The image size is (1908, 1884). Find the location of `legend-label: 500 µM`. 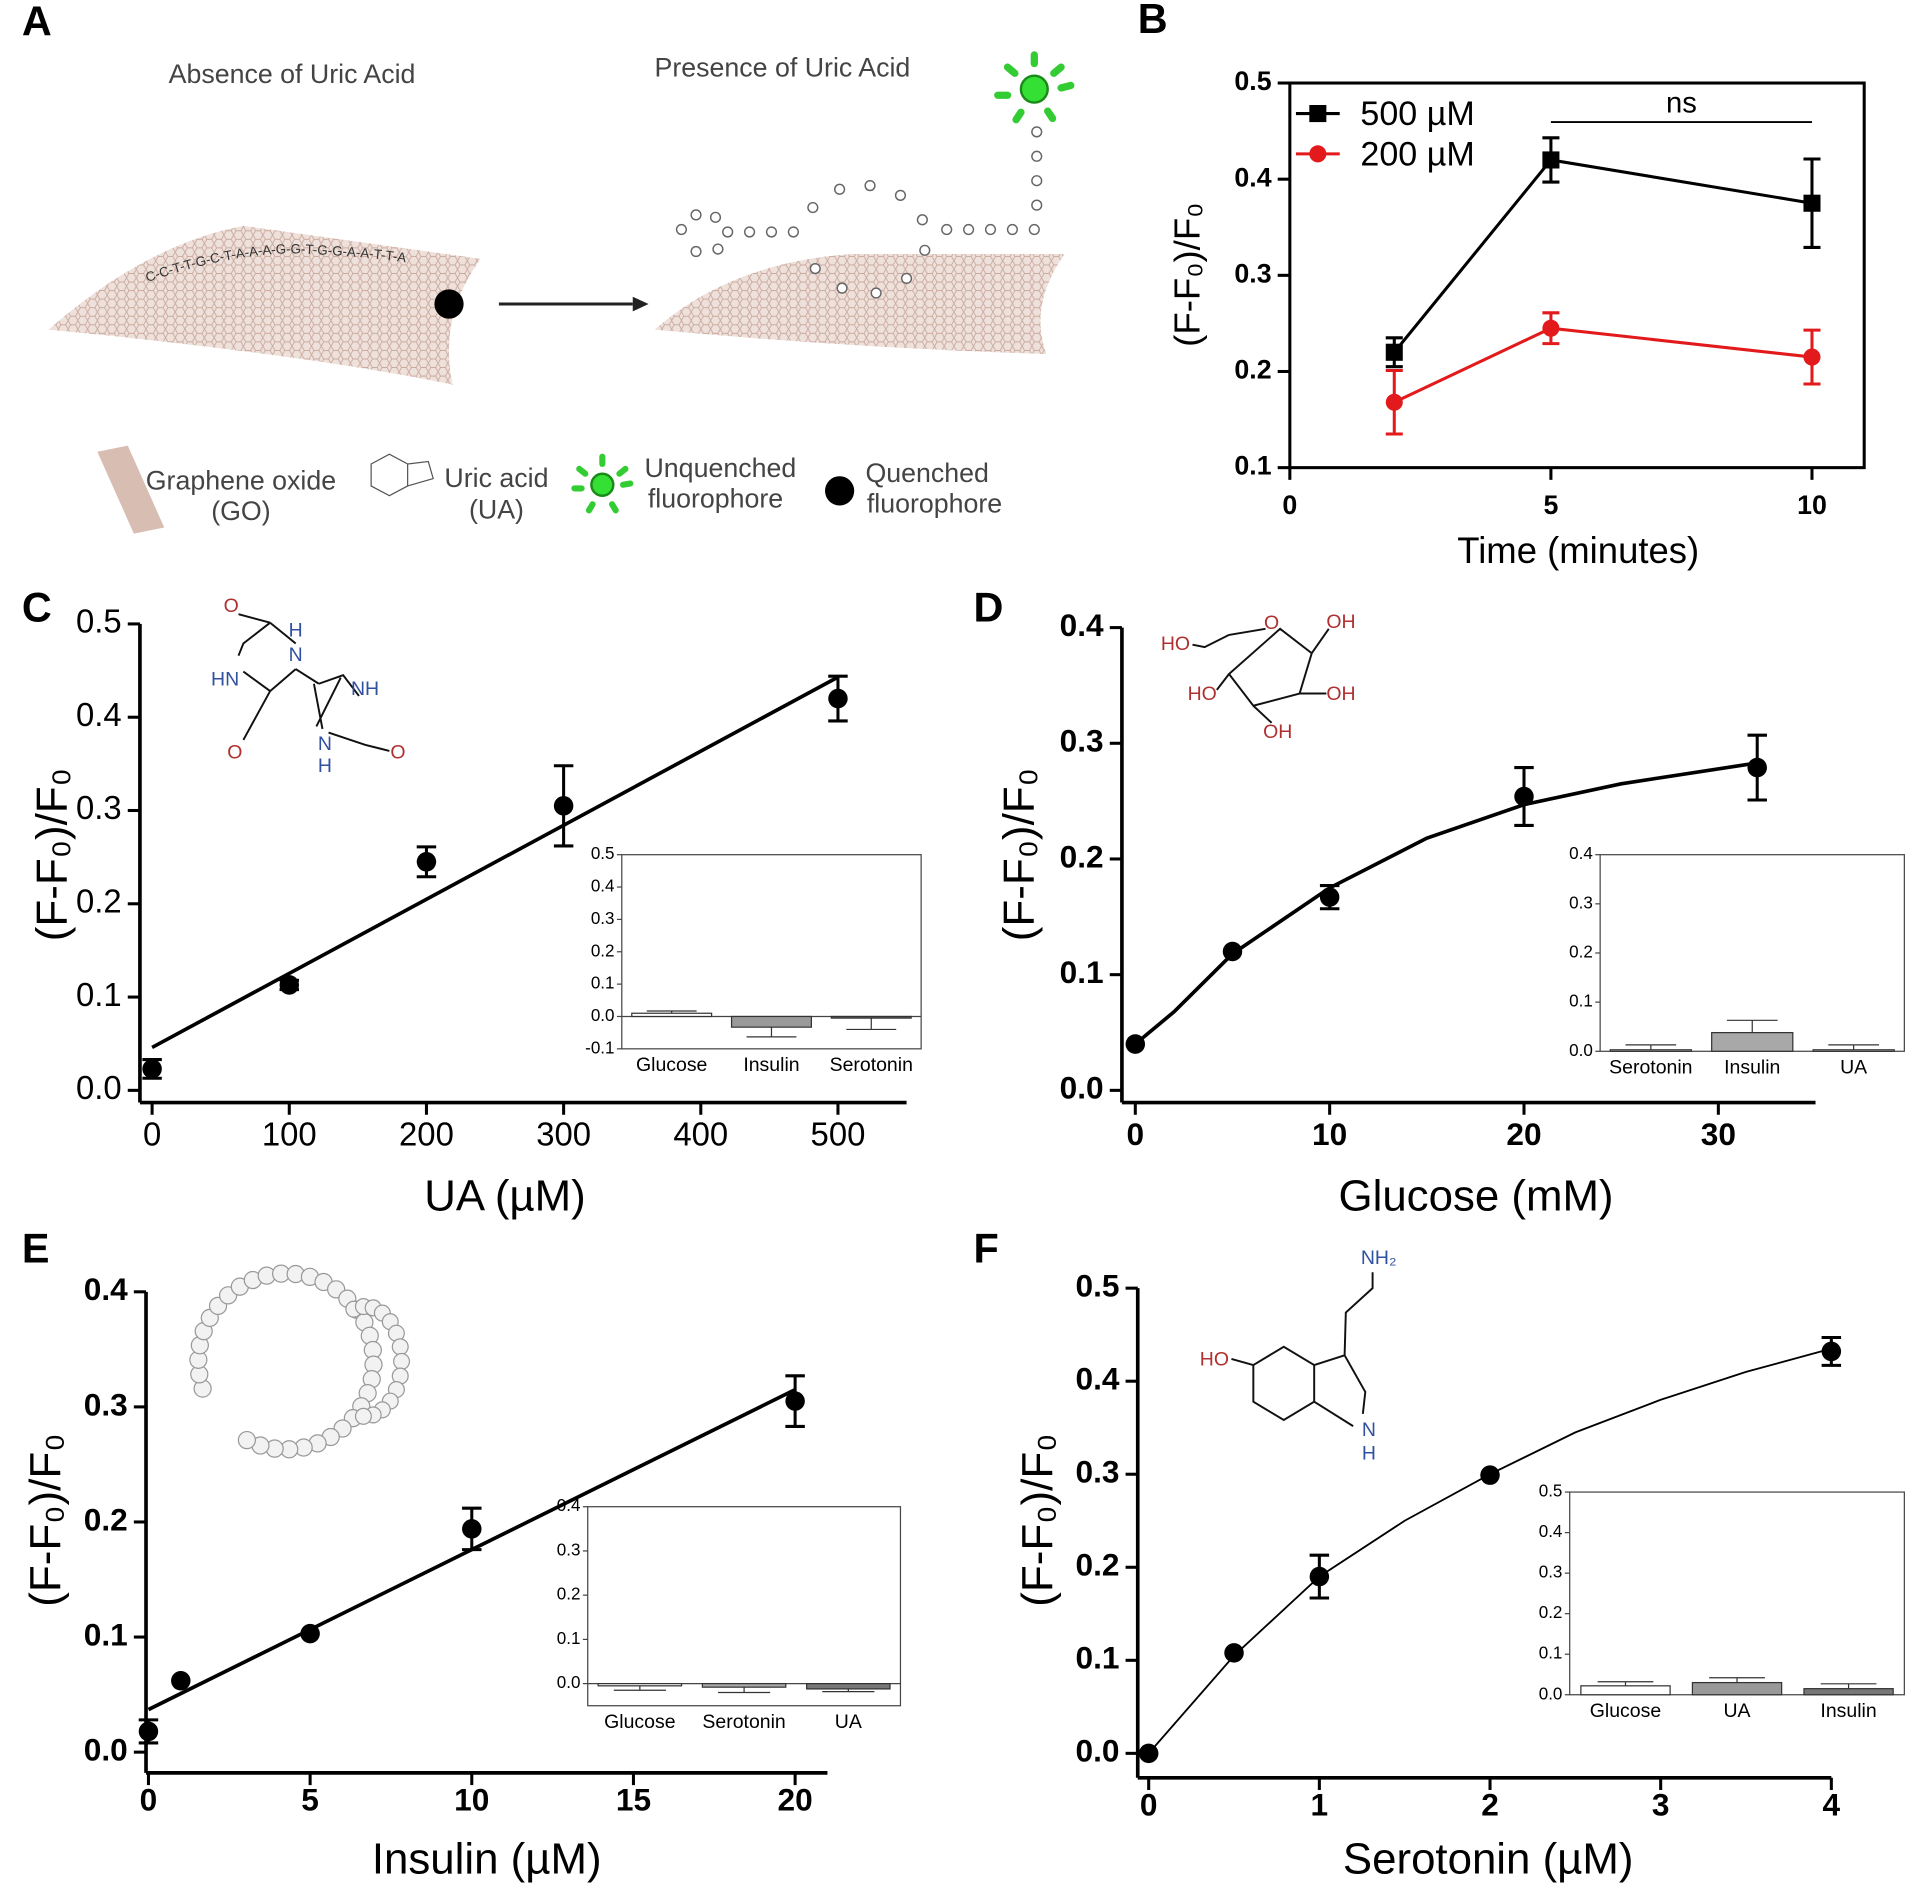

legend-label: 500 µM is located at coordinates (1417, 114).